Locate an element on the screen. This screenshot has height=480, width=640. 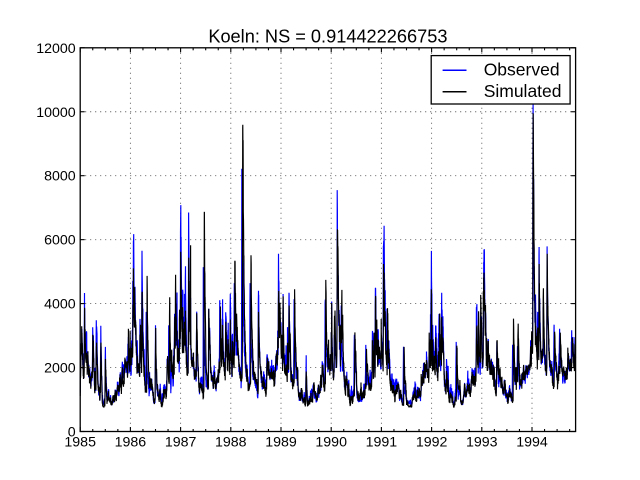
svg-text: 1991 is located at coordinates (382, 443).